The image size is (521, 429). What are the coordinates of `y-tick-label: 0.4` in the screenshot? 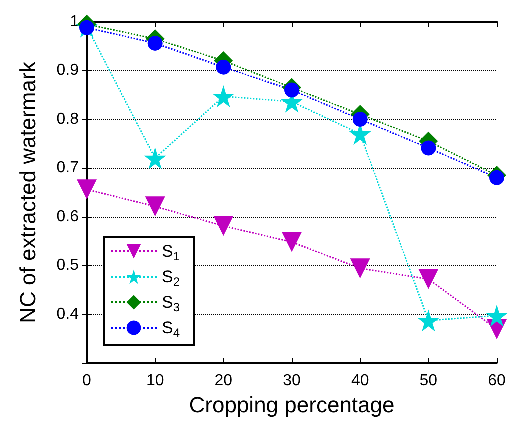 It's located at (68, 314).